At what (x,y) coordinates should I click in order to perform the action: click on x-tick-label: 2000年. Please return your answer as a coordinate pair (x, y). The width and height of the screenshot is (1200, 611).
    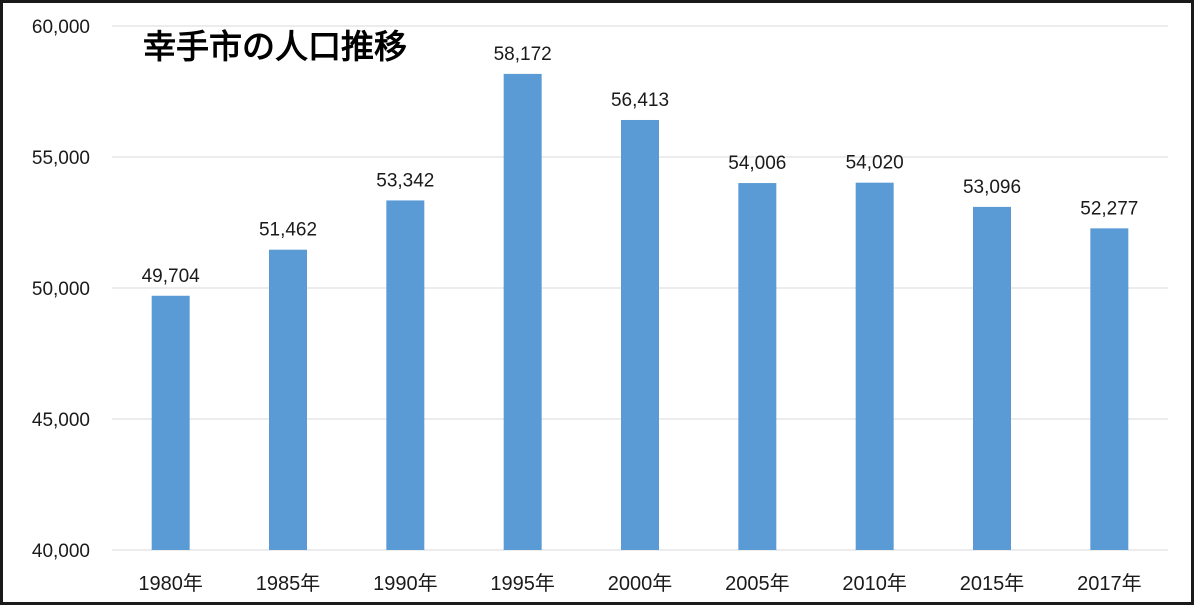
    Looking at the image, I should click on (640, 583).